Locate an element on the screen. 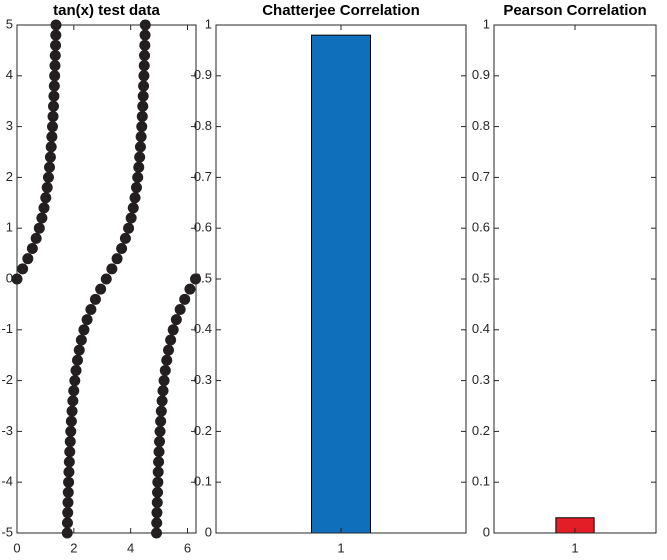 The height and width of the screenshot is (560, 667). y-tick-label: -4 is located at coordinates (7, 481).